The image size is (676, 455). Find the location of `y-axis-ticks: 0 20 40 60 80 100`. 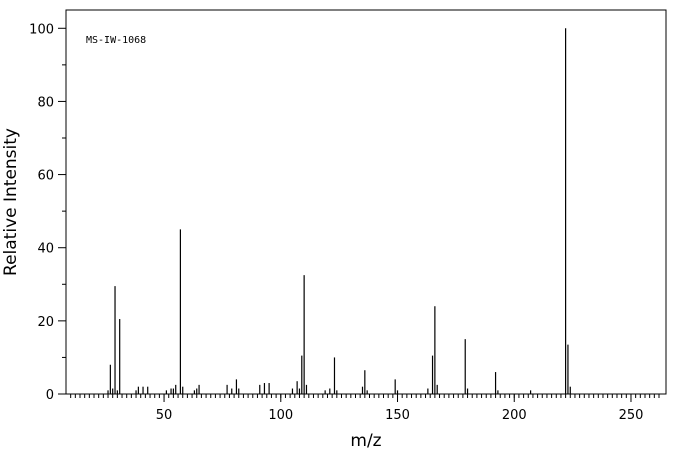

y-axis-ticks: 0 20 40 60 80 100 is located at coordinates (47, 212).